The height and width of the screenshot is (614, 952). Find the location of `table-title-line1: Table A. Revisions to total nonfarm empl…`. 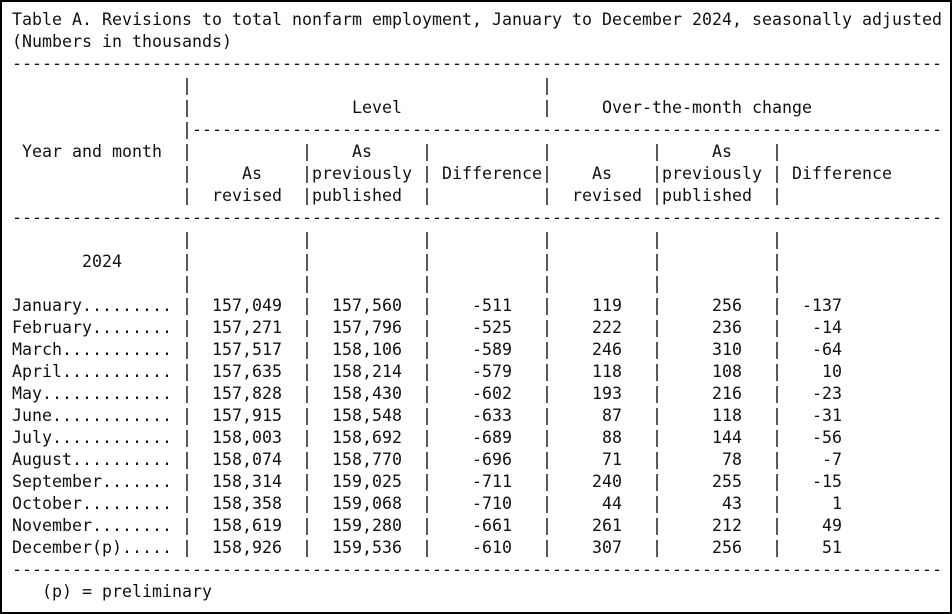

table-title-line1: Table A. Revisions to total nonfarm empl… is located at coordinates (477, 19).